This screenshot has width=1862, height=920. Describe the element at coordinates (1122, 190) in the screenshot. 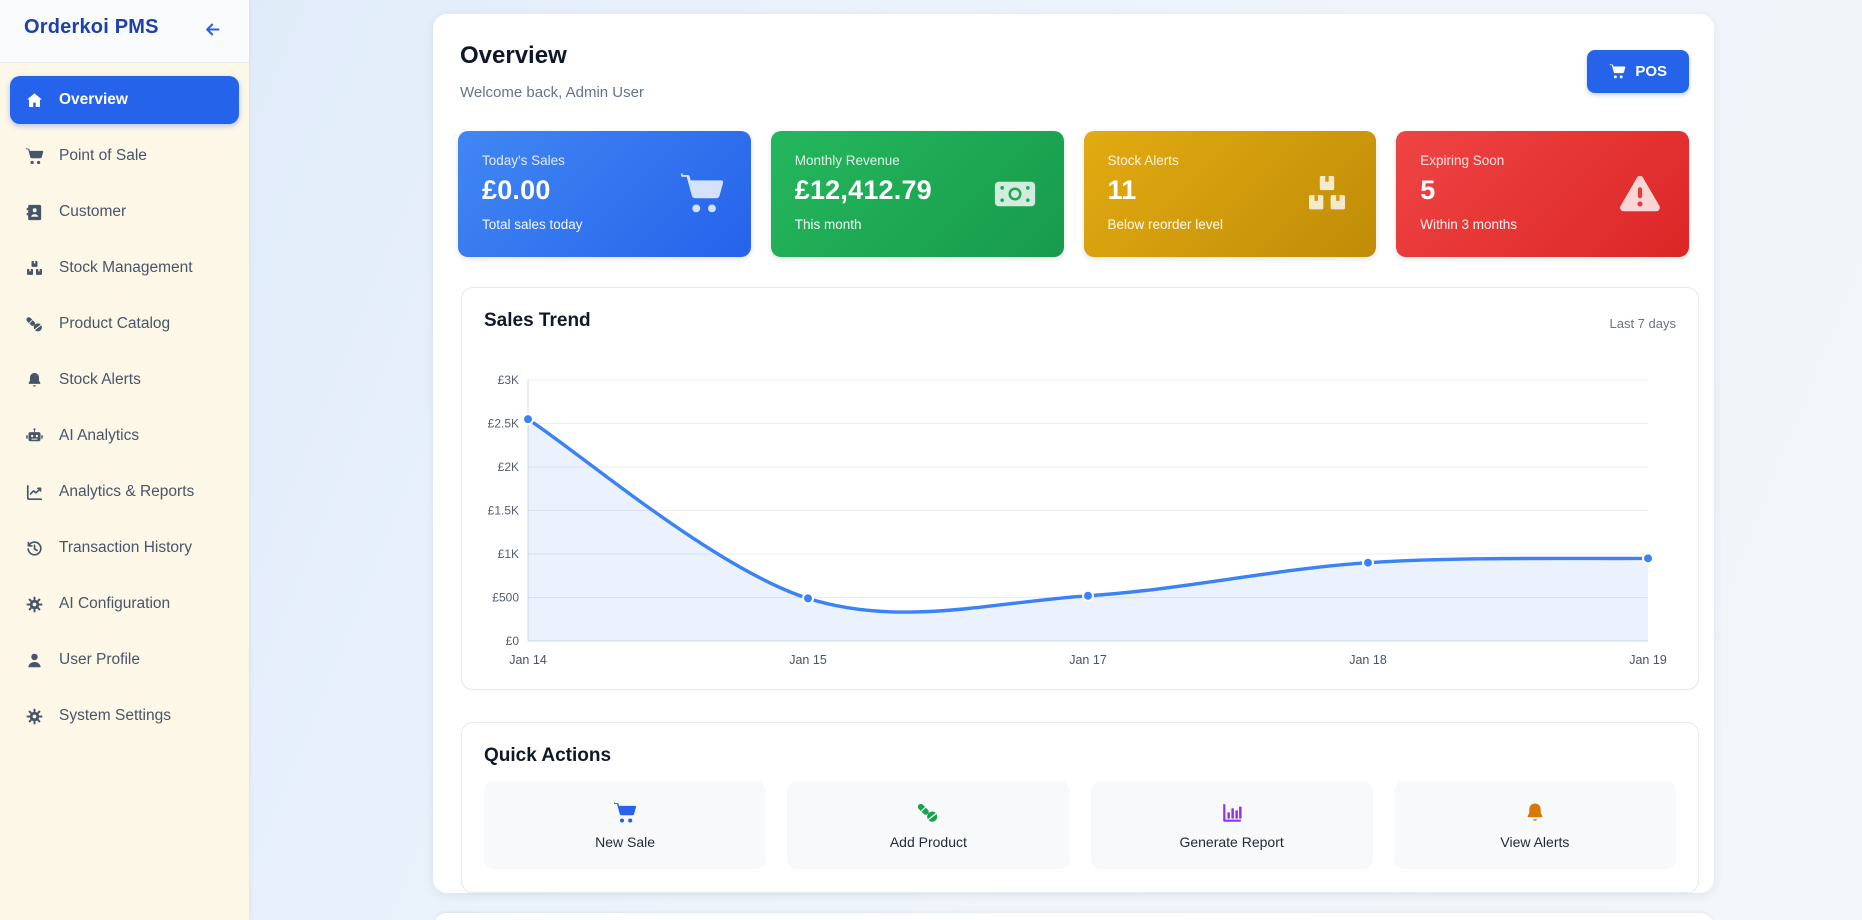

I see `stat-value: 11` at that location.